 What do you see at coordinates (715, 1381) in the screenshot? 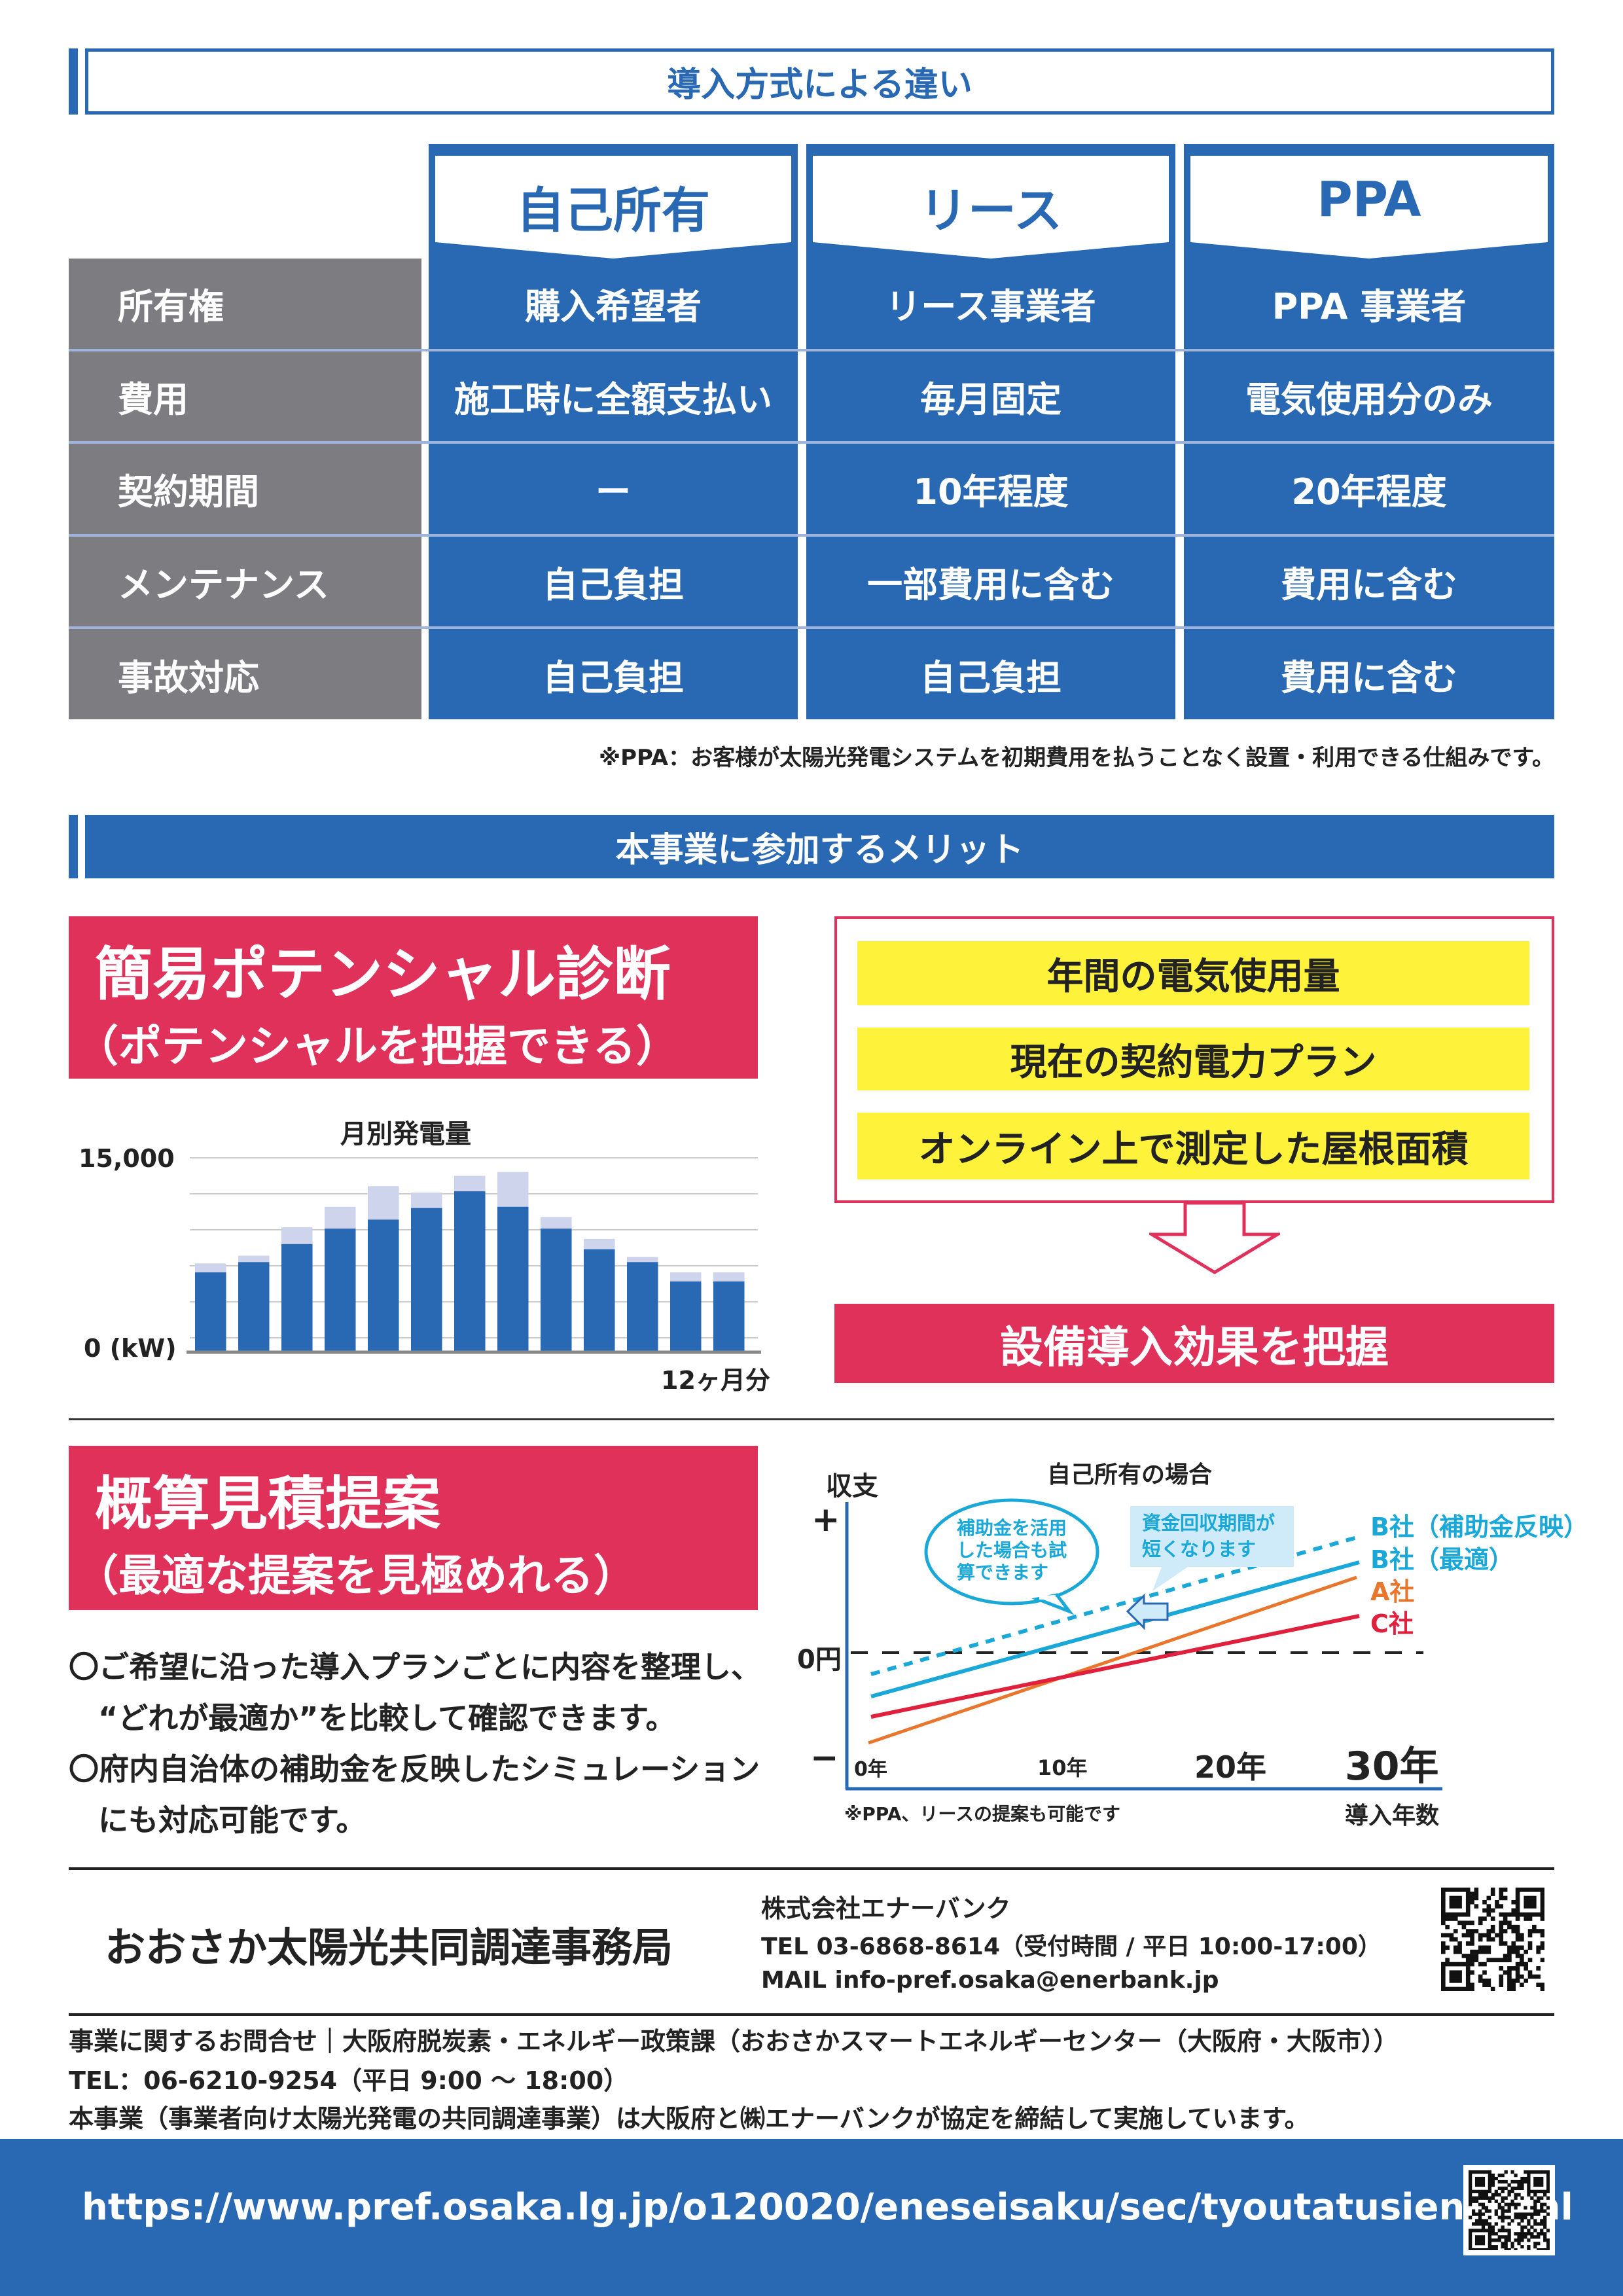
I see `x-axis-label: 12ヶ月分` at bounding box center [715, 1381].